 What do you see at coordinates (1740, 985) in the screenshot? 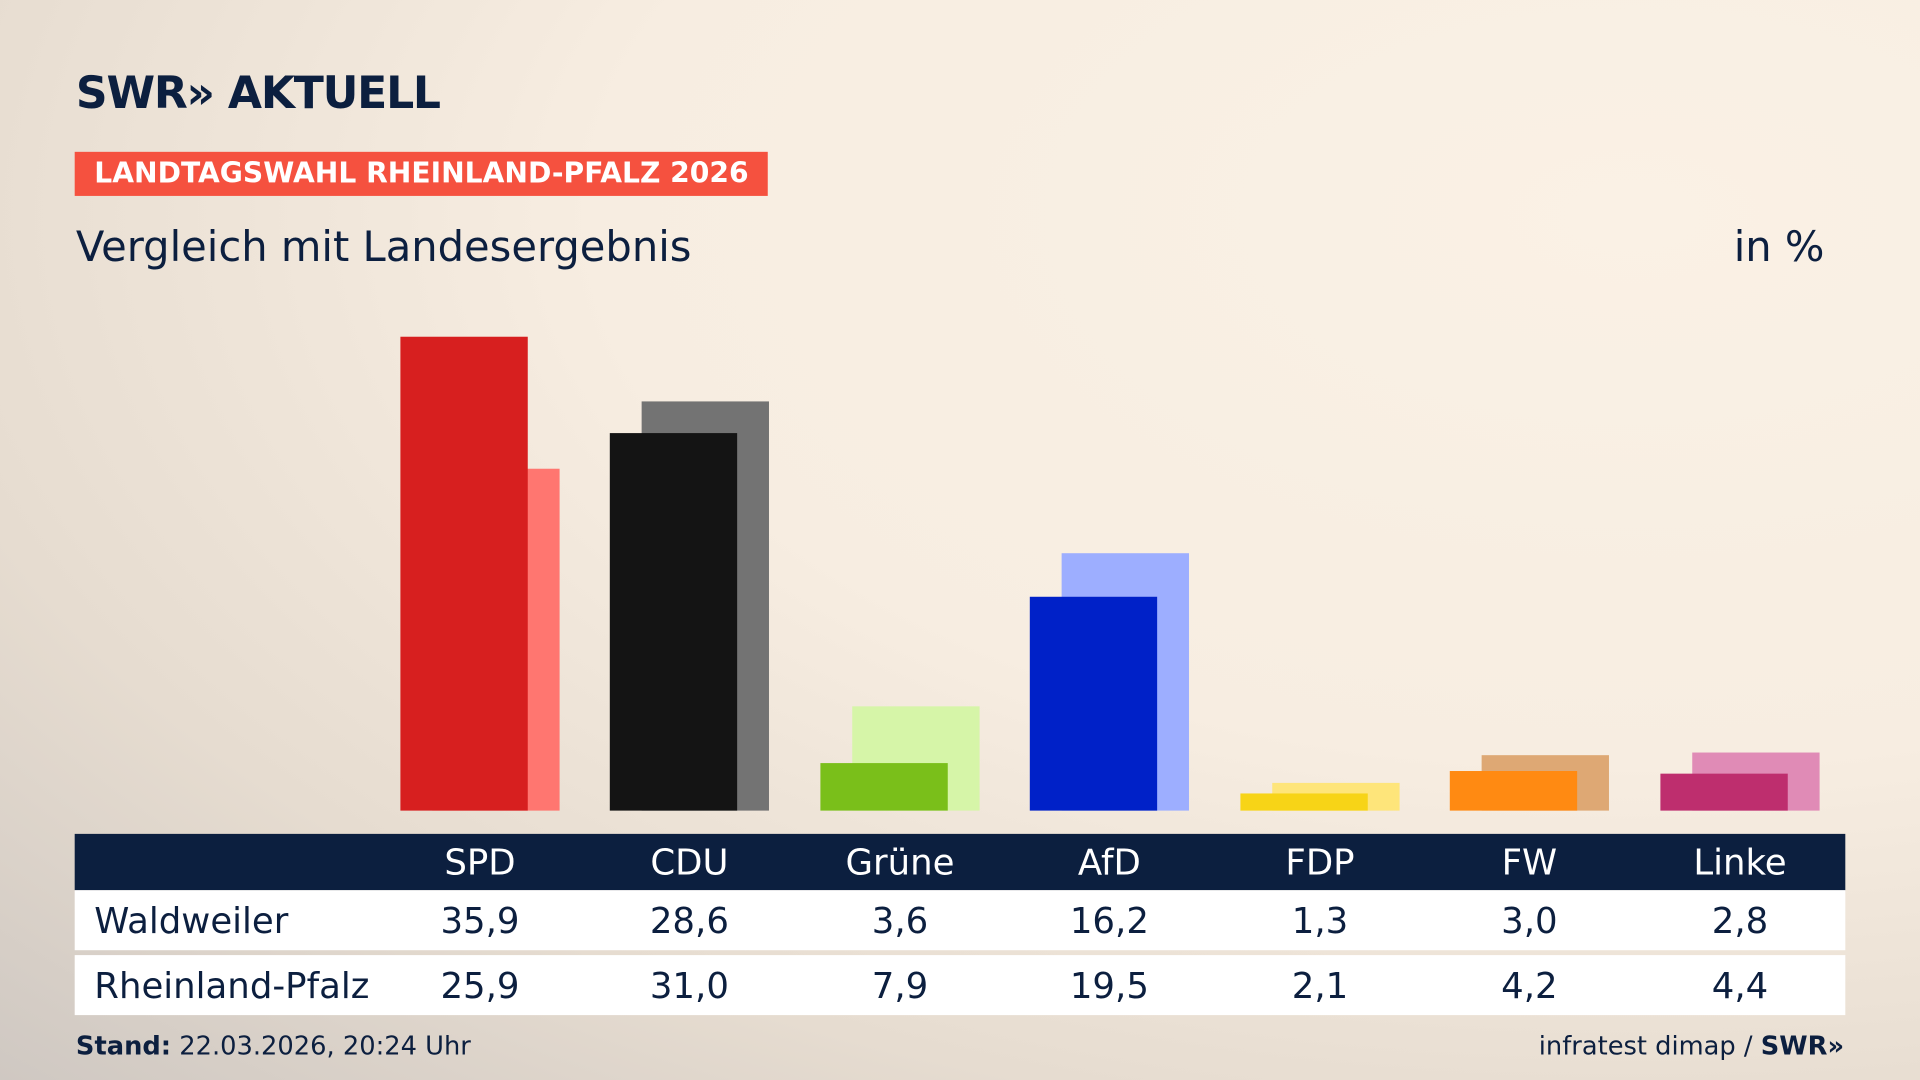
I see `value-label: 4,4` at bounding box center [1740, 985].